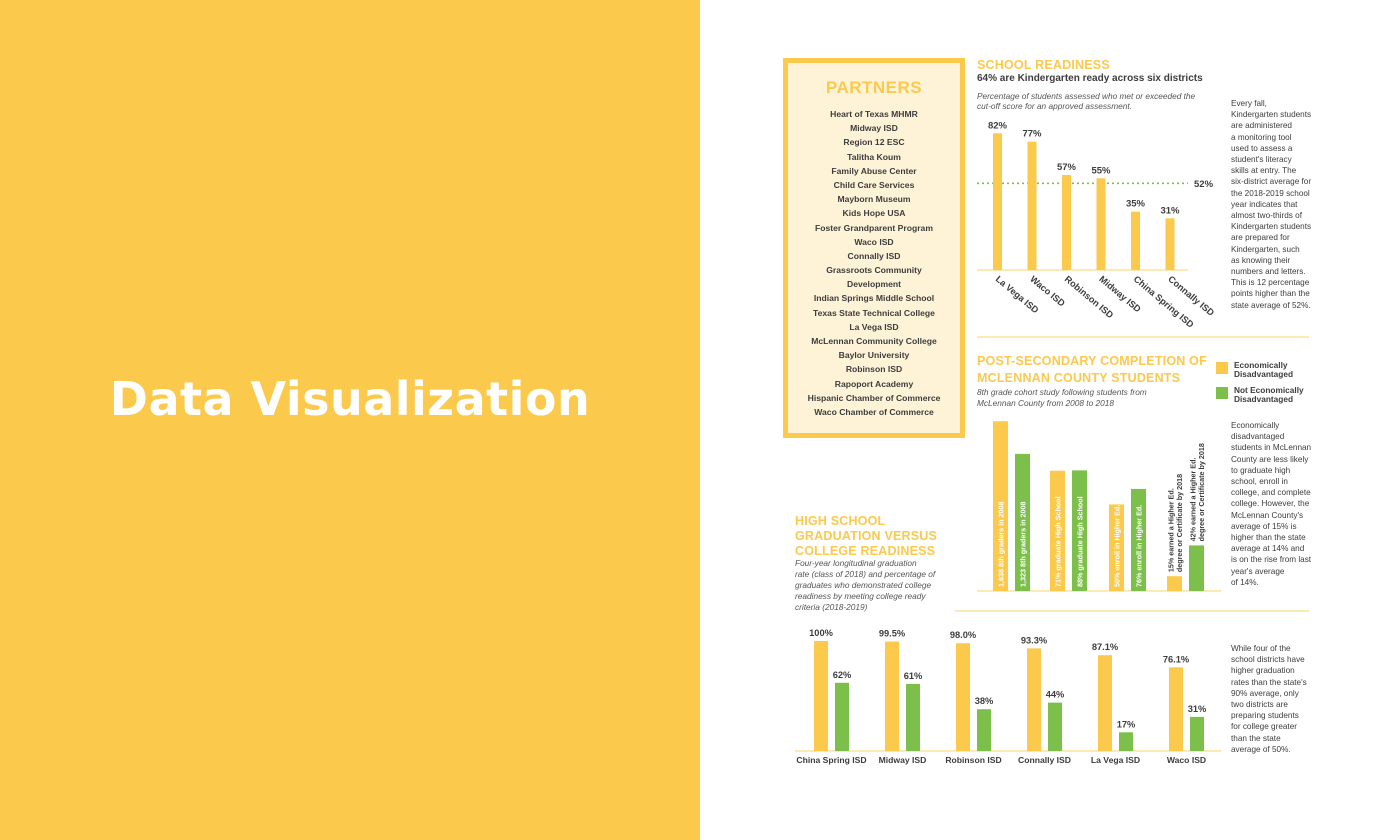  Describe the element at coordinates (874, 184) in the screenshot. I see `partner-item: Child Care Services` at that location.